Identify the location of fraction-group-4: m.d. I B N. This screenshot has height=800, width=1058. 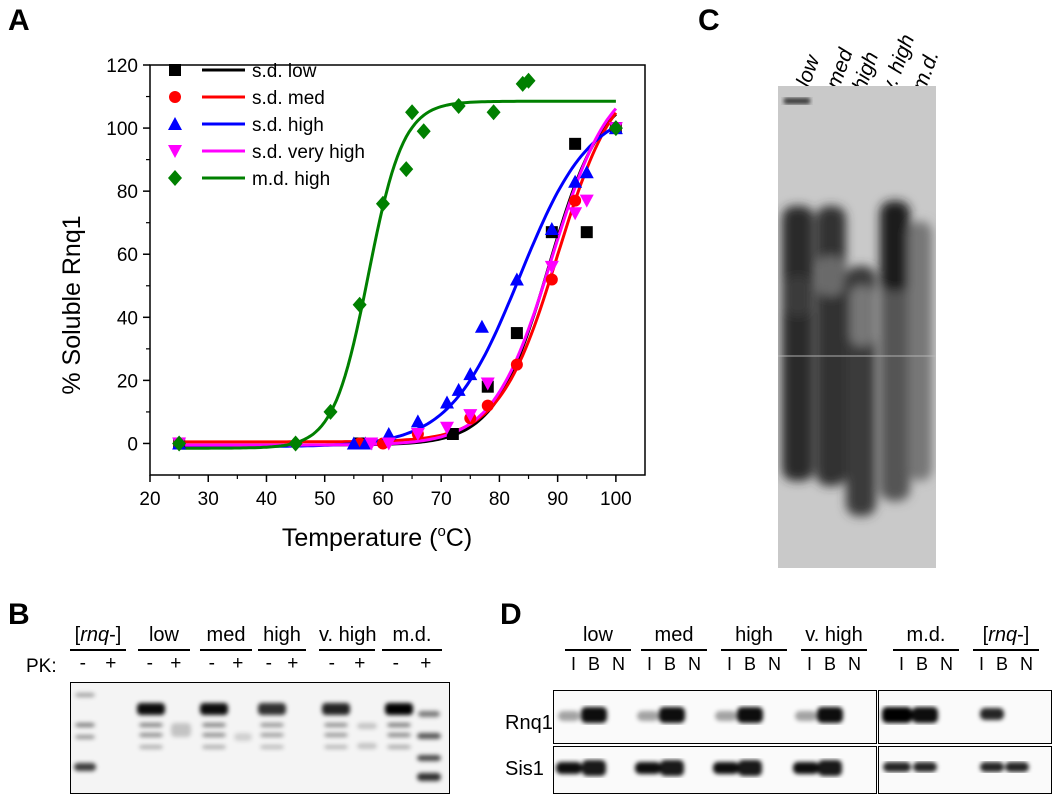
(926, 649).